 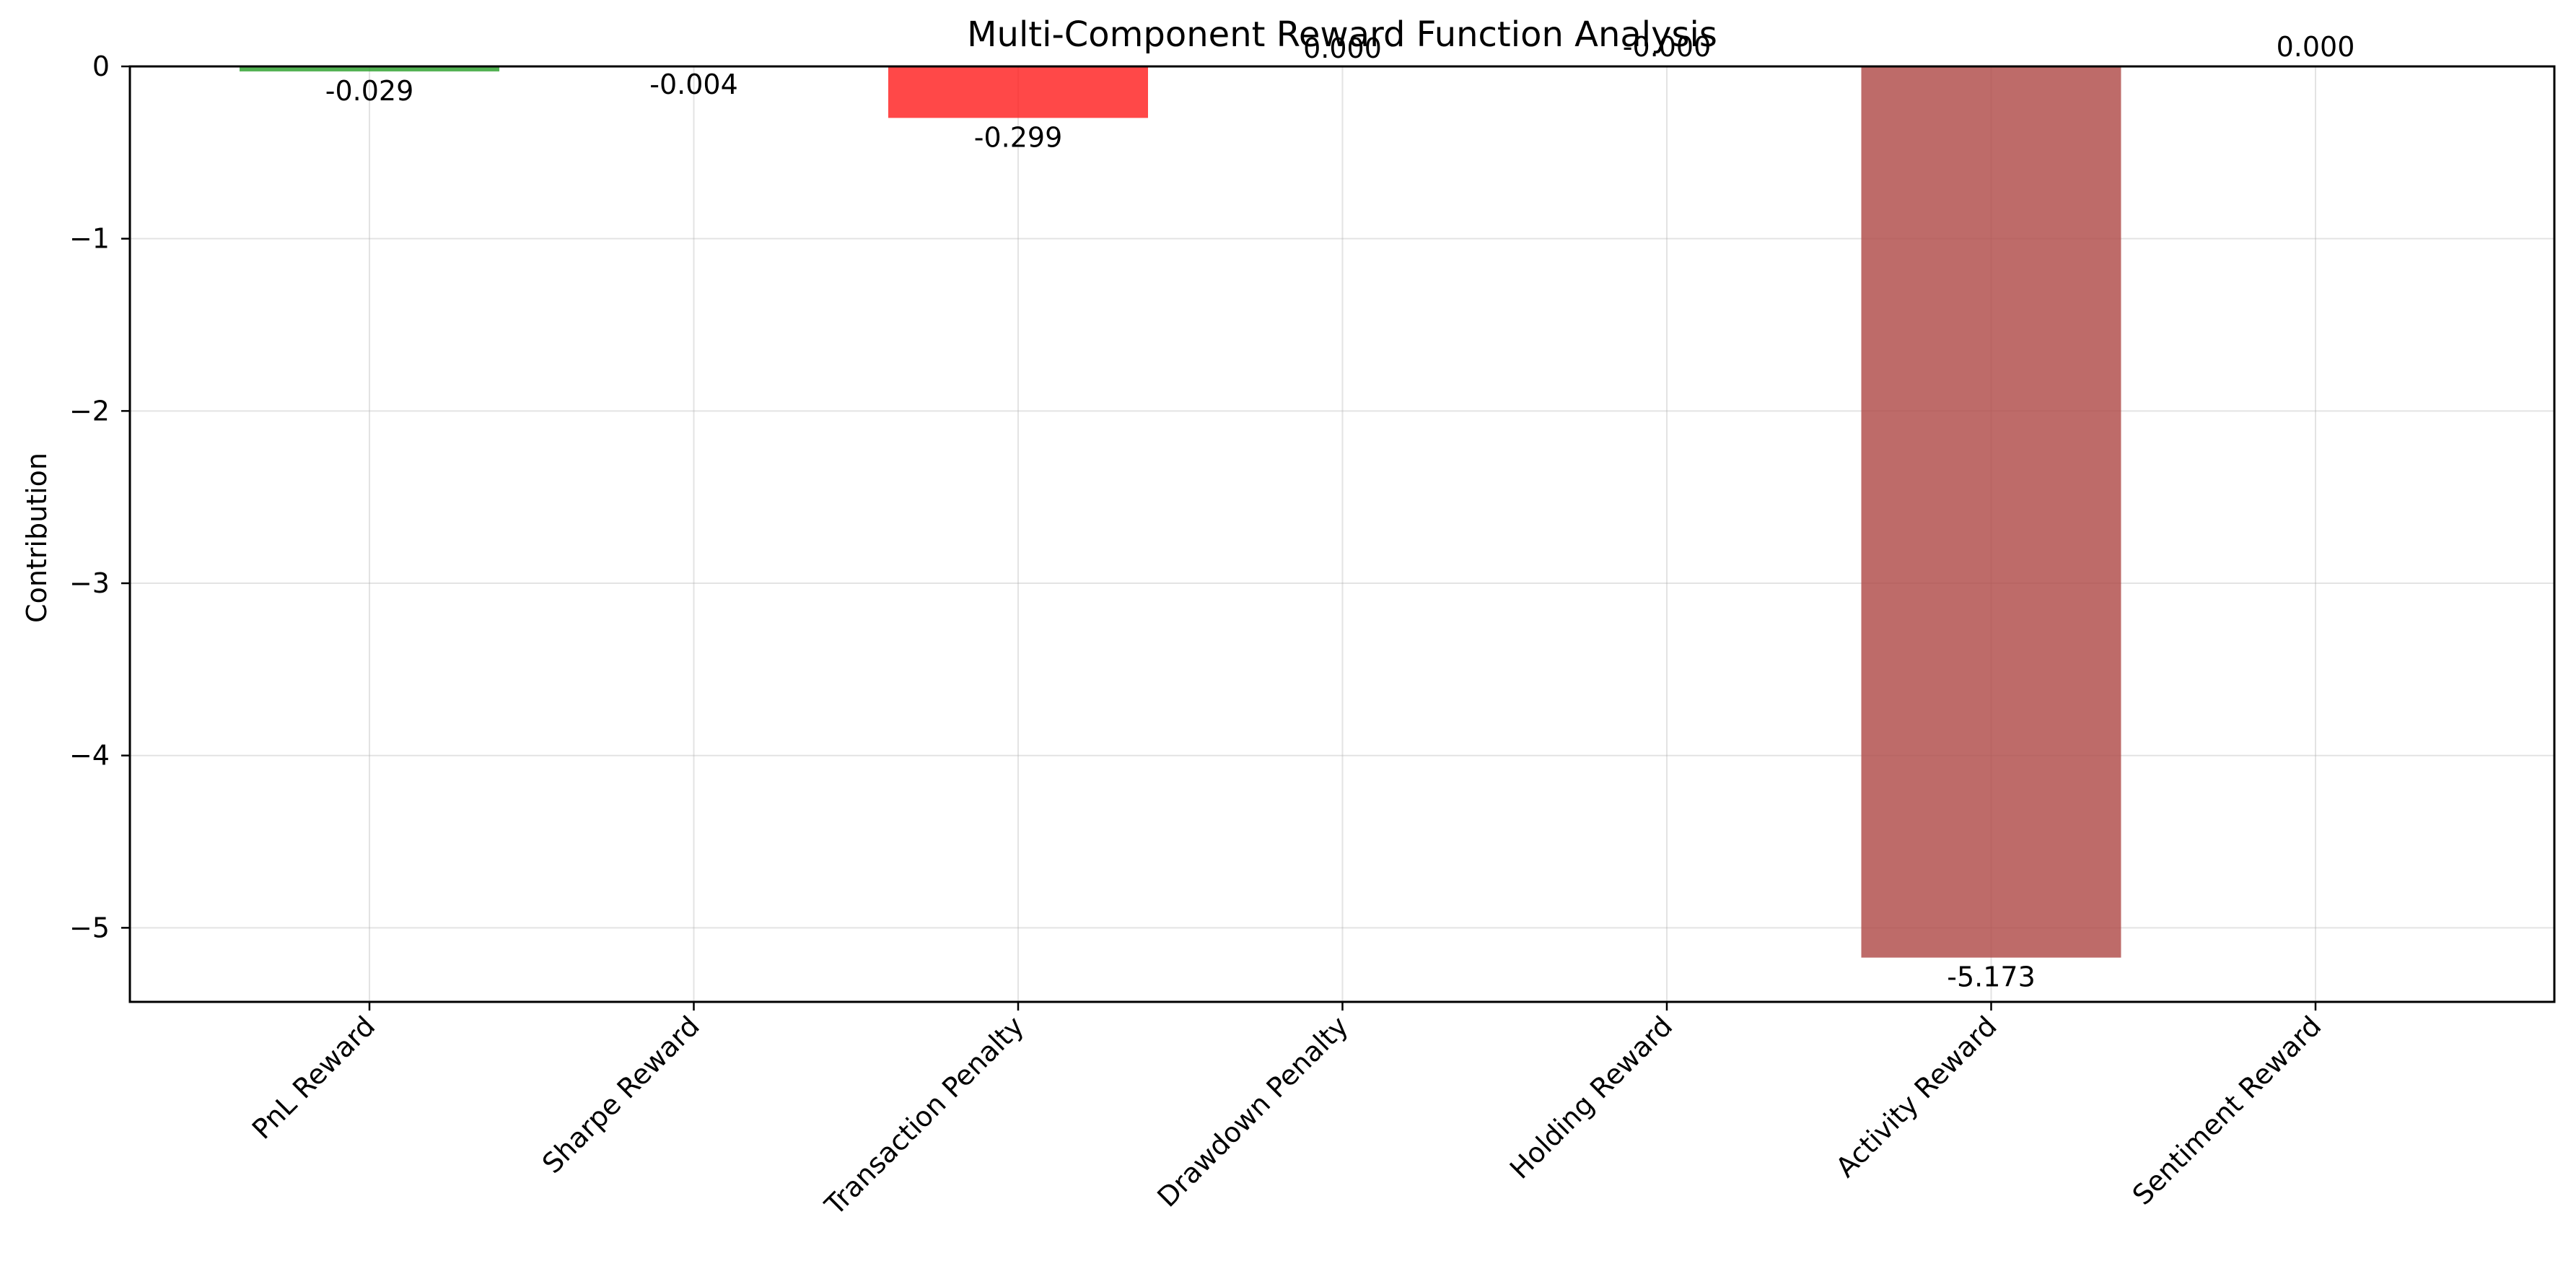 I want to click on y-axis-label: Contribution, so click(x=37, y=538).